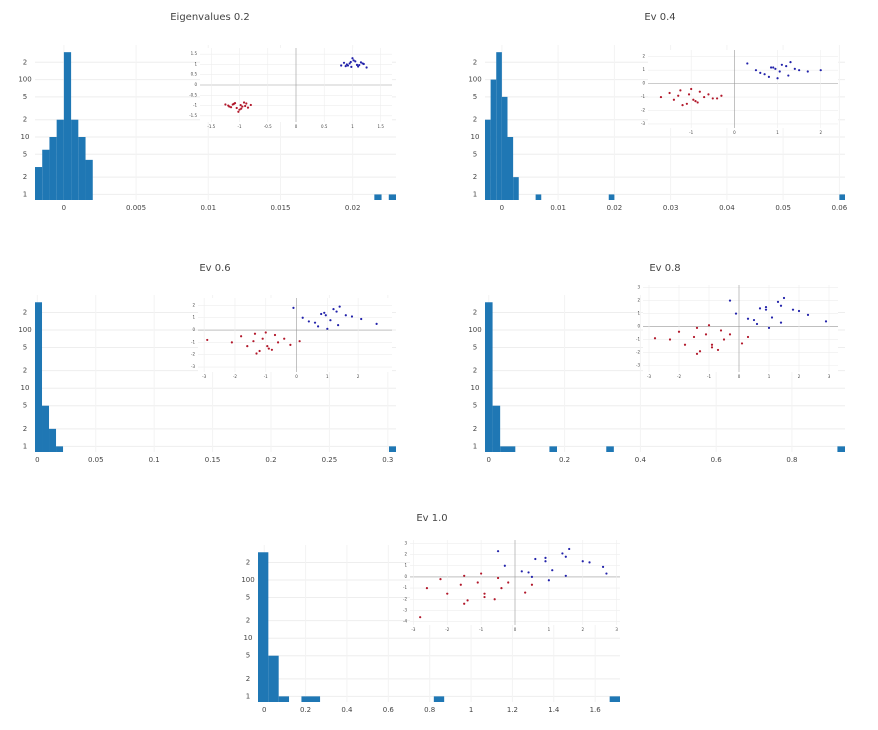  What do you see at coordinates (727, 208) in the screenshot?
I see `x-tick-label: 0.04` at bounding box center [727, 208].